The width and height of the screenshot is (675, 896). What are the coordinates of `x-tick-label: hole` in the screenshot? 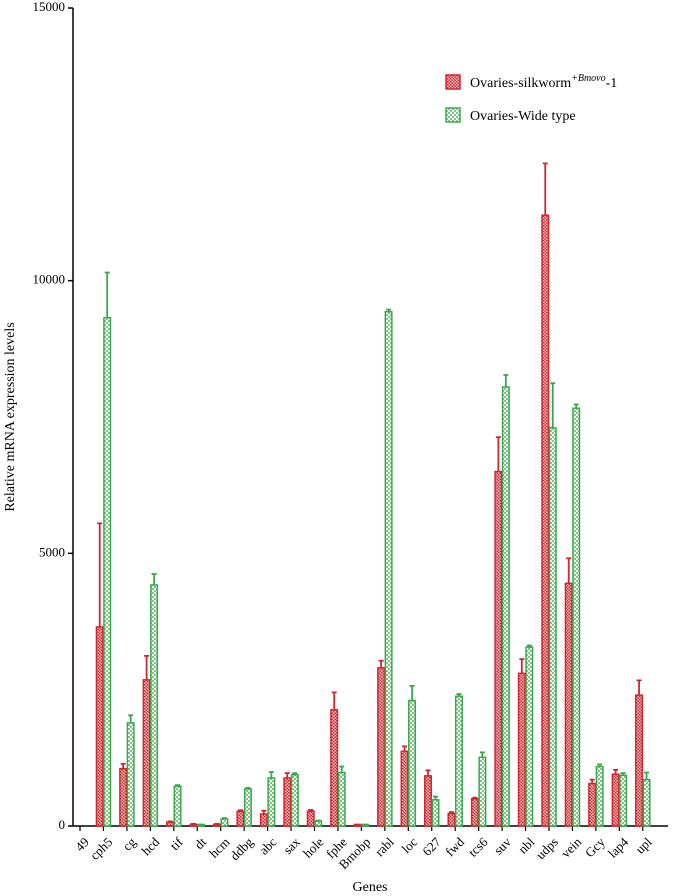 It's located at (313, 847).